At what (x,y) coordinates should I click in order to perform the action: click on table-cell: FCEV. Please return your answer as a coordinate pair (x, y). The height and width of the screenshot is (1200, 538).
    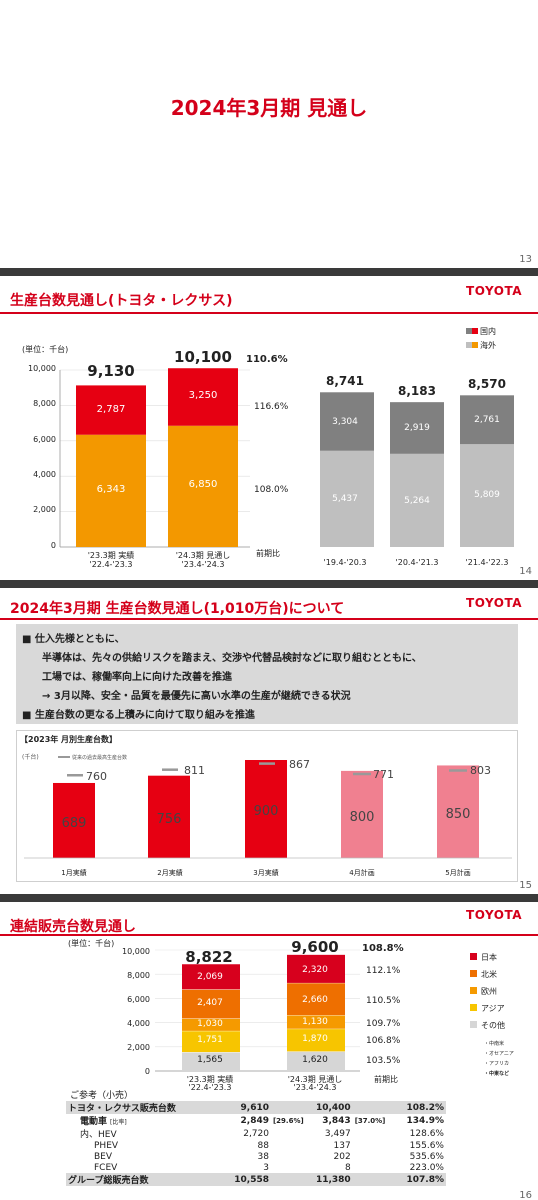
    Looking at the image, I should click on (148, 1167).